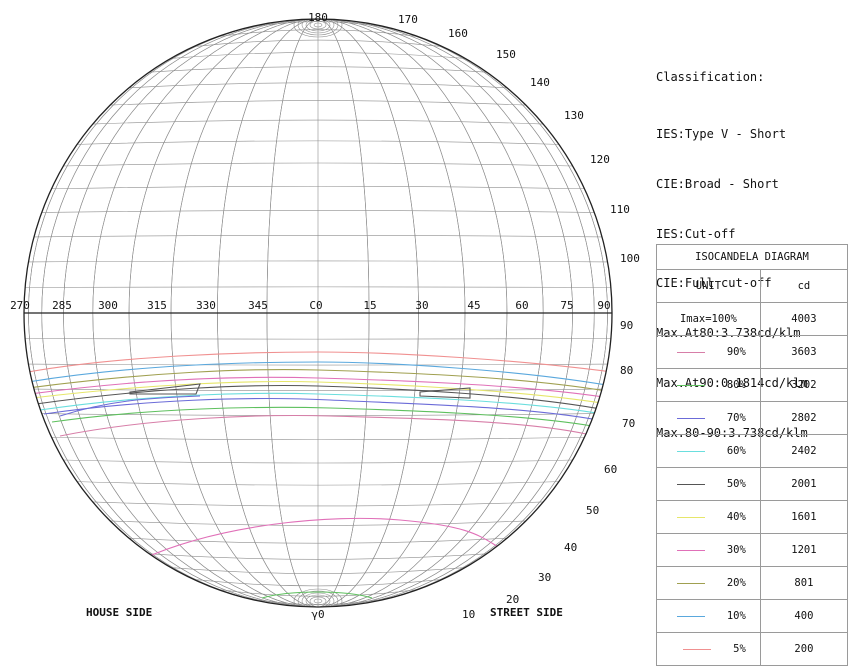 This screenshot has height=666, width=848. What do you see at coordinates (803, 649) in the screenshot?
I see `legend-cd: 200` at bounding box center [803, 649].